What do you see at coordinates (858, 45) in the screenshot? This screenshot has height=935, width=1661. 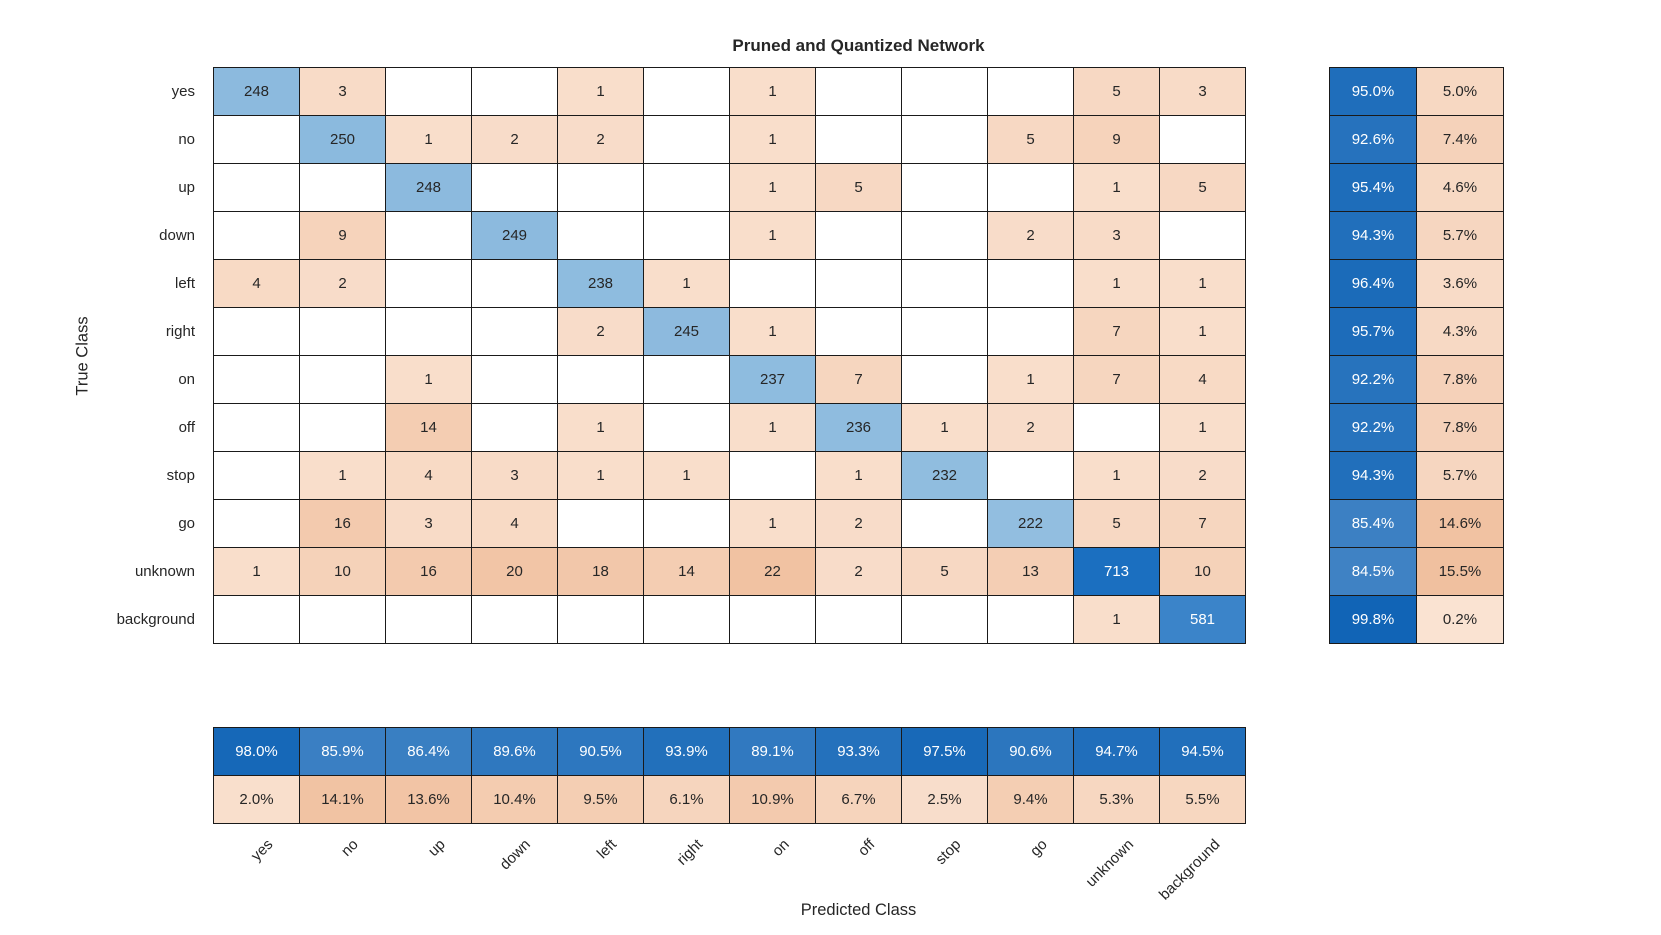 I see `chart-title: Pruned and Quantized Network` at bounding box center [858, 45].